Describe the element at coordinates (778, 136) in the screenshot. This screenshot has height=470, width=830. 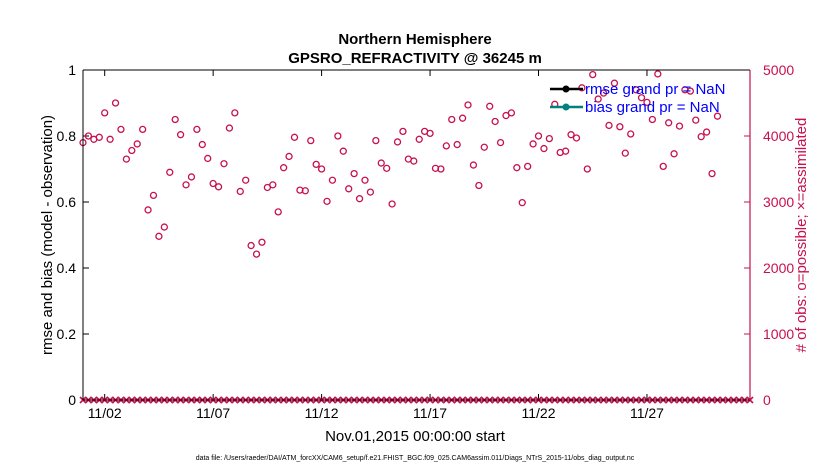
I see `right-tick-label: 4000` at that location.